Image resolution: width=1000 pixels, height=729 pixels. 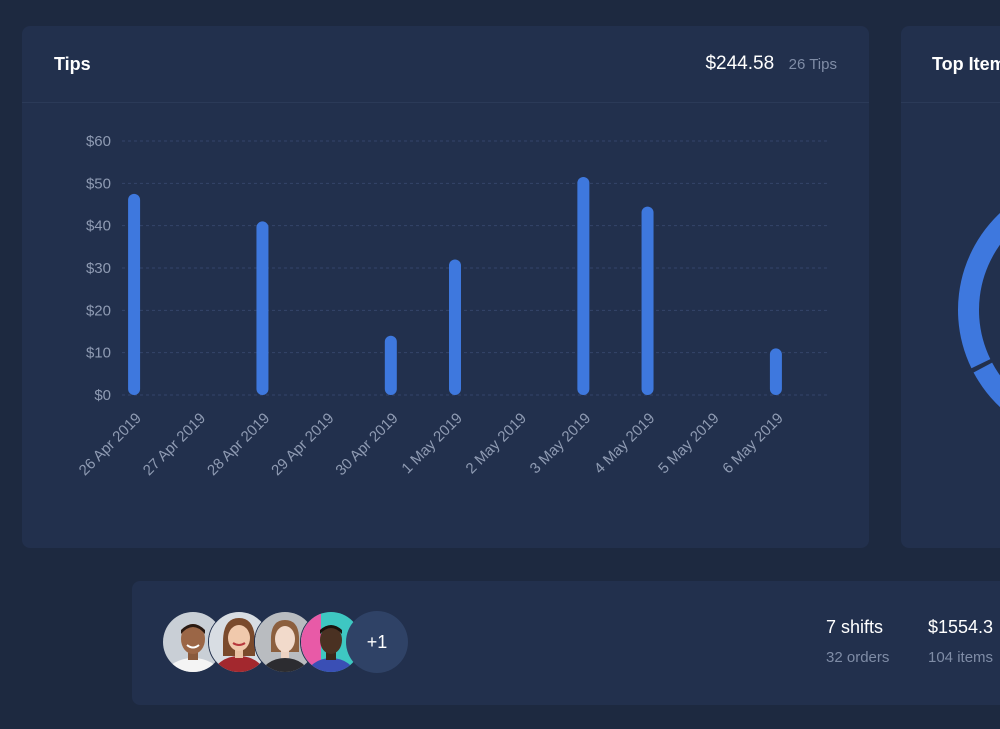 What do you see at coordinates (752, 443) in the screenshot?
I see `x-tick-label: 6 May 2019` at bounding box center [752, 443].